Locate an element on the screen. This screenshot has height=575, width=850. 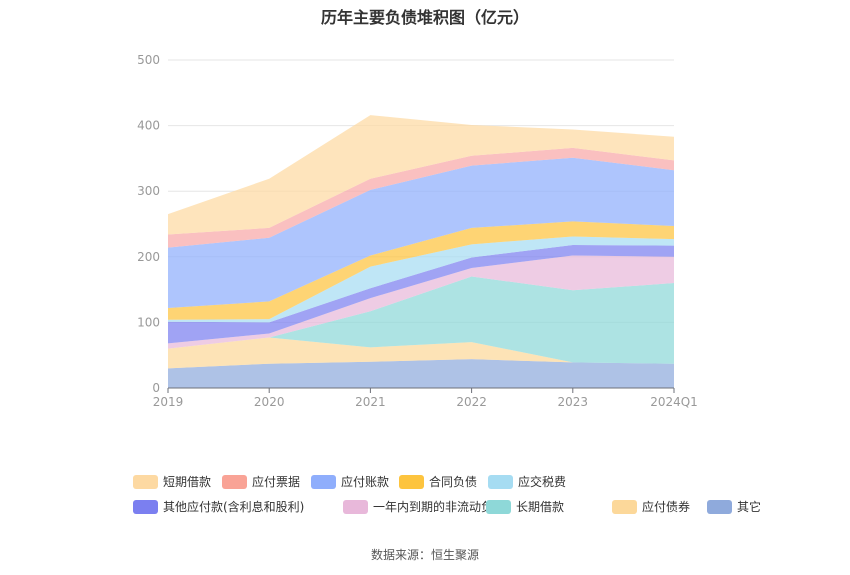
y-tick-label: 500 is located at coordinates (148, 60).